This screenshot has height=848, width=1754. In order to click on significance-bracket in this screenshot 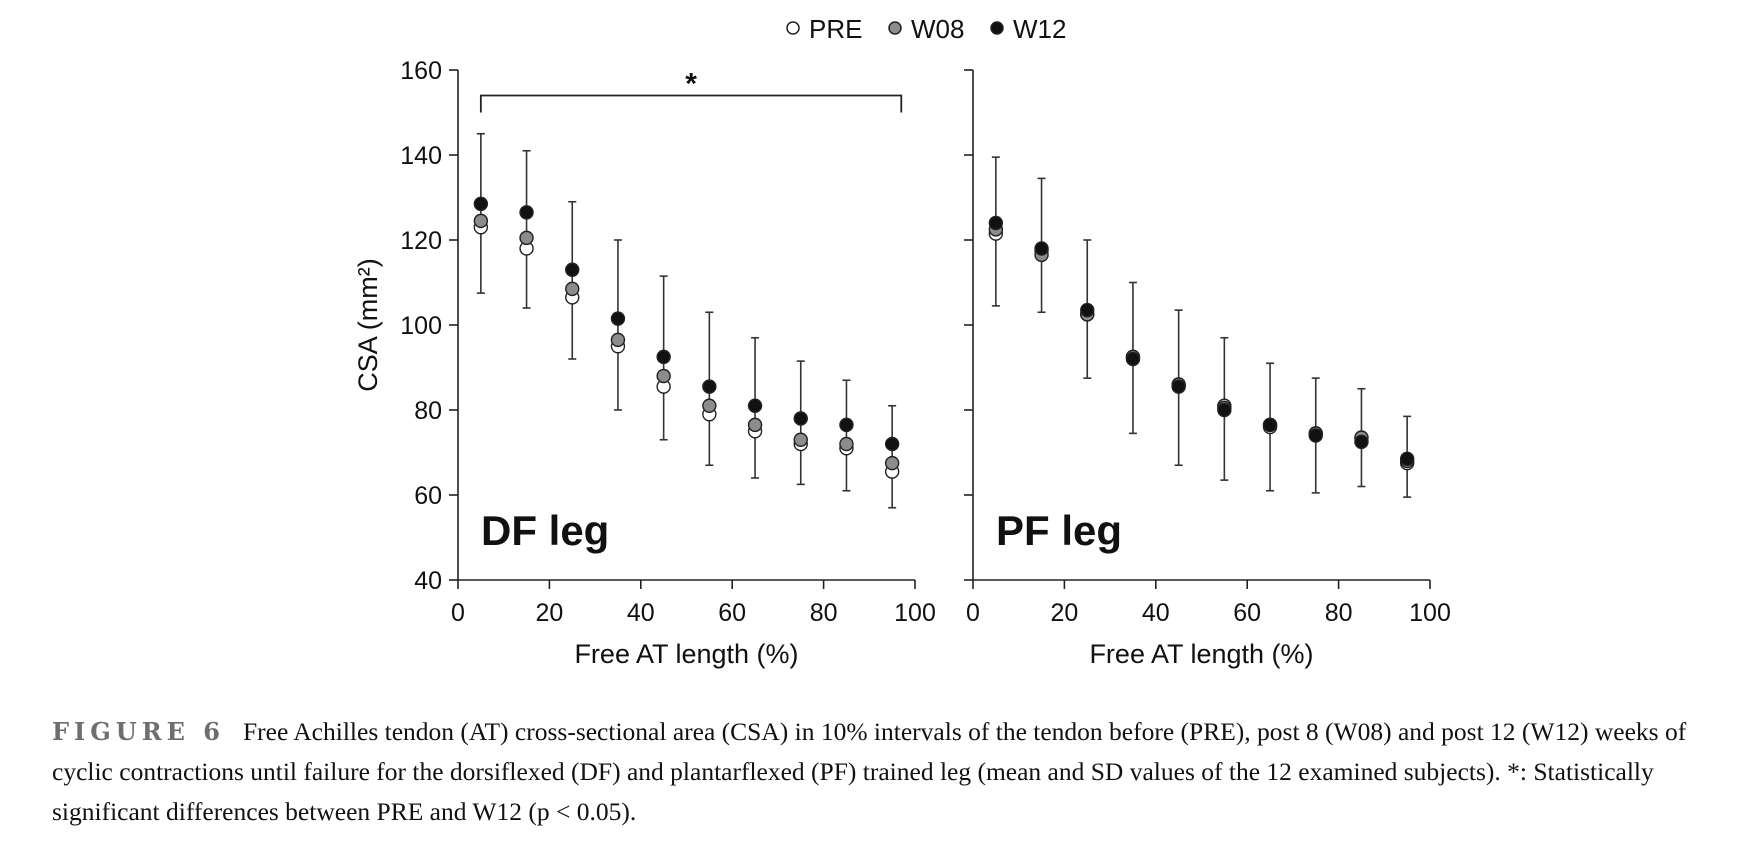, I will do `click(691, 103)`.